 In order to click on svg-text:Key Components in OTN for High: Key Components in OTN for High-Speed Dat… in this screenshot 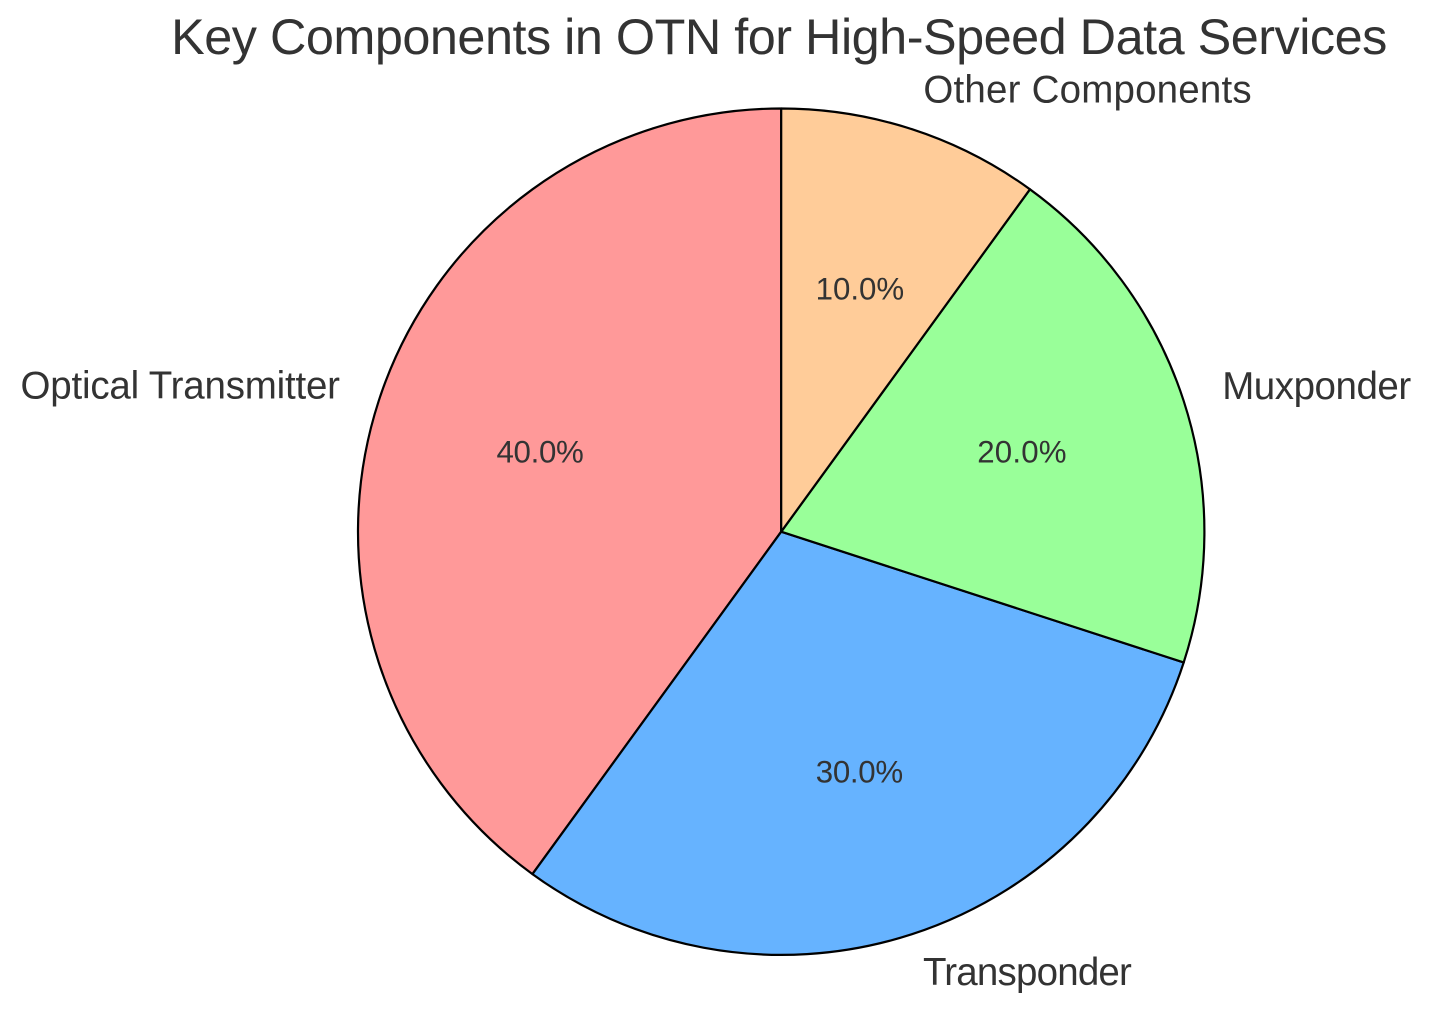, I will do `click(779, 36)`.